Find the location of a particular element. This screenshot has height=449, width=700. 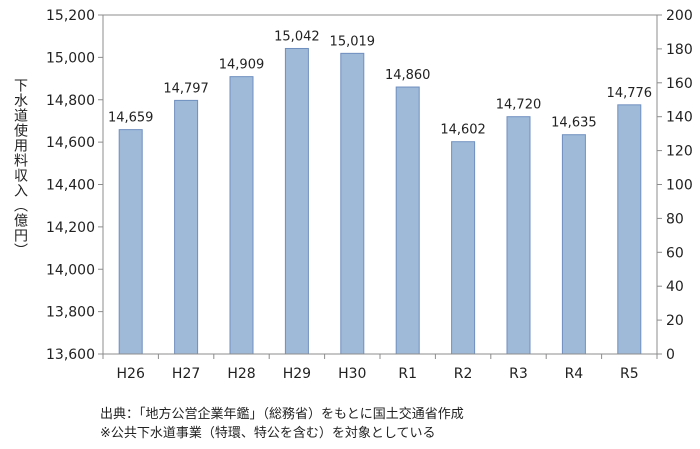

bar-R2 is located at coordinates (463, 248).